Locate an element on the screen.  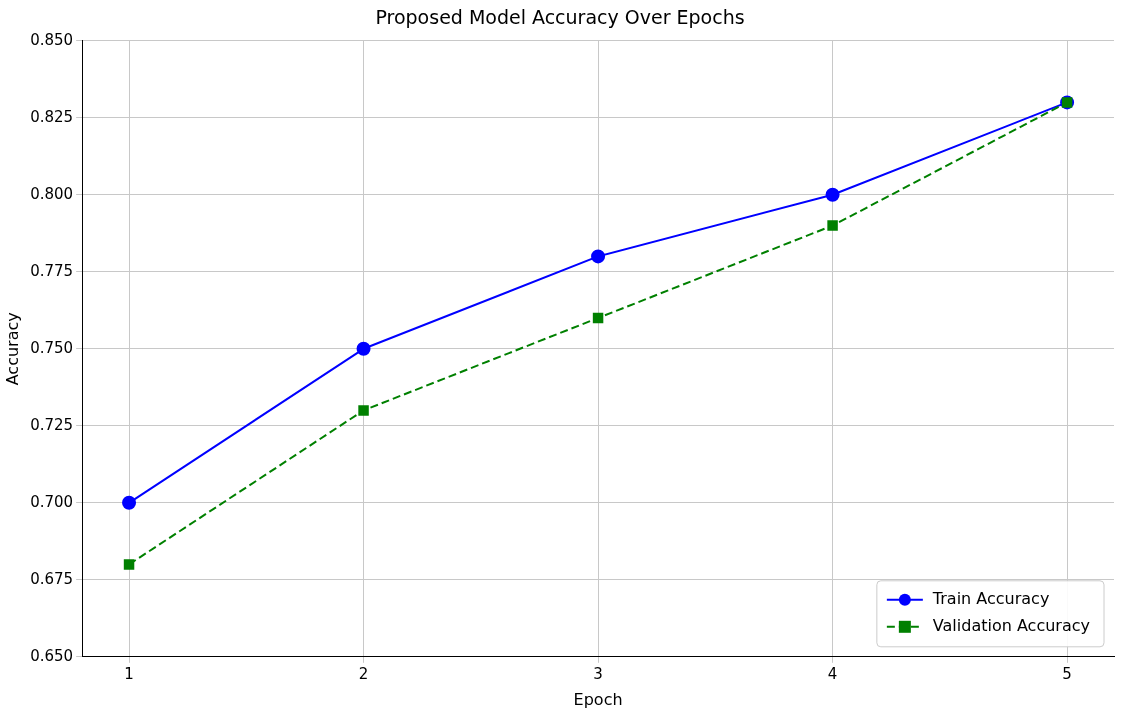
x-tick-label: 4 is located at coordinates (832, 673).